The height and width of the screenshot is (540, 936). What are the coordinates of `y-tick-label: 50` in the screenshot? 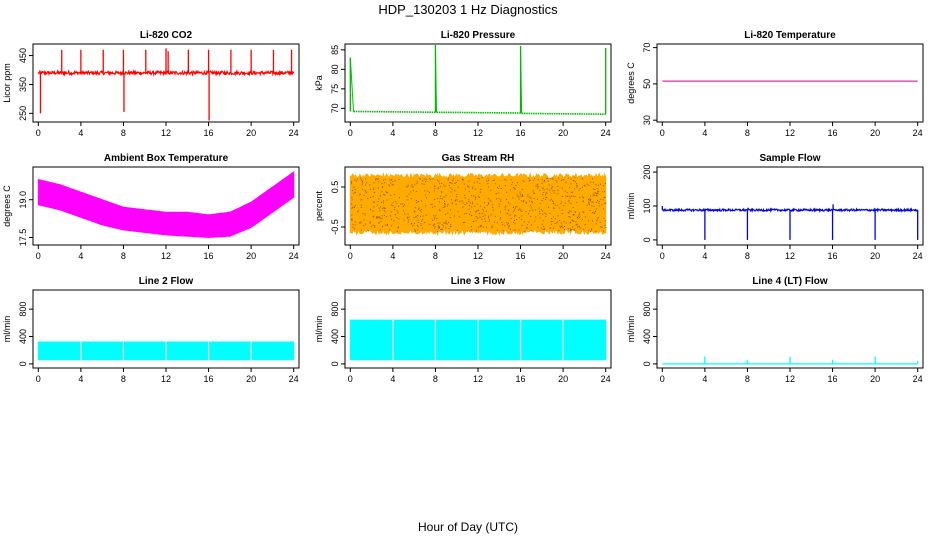 It's located at (647, 84).